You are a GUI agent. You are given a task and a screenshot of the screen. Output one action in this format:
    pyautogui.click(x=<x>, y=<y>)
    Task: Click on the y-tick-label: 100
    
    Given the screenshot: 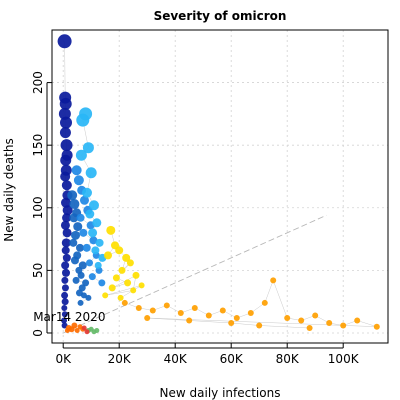 What is the action you would take?
    pyautogui.click(x=38, y=207)
    